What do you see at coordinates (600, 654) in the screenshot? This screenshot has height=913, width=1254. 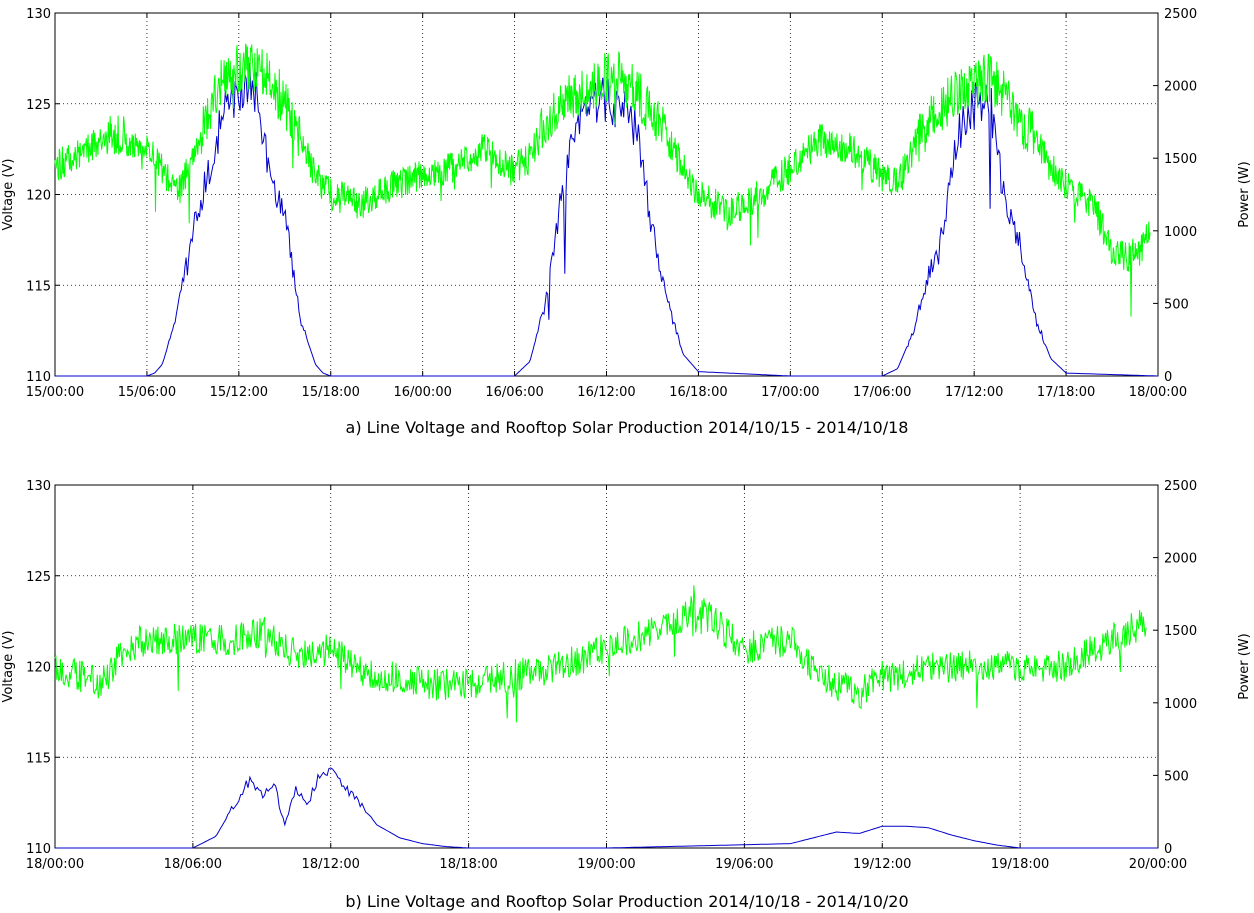 I see `voltage-series-line` at bounding box center [600, 654].